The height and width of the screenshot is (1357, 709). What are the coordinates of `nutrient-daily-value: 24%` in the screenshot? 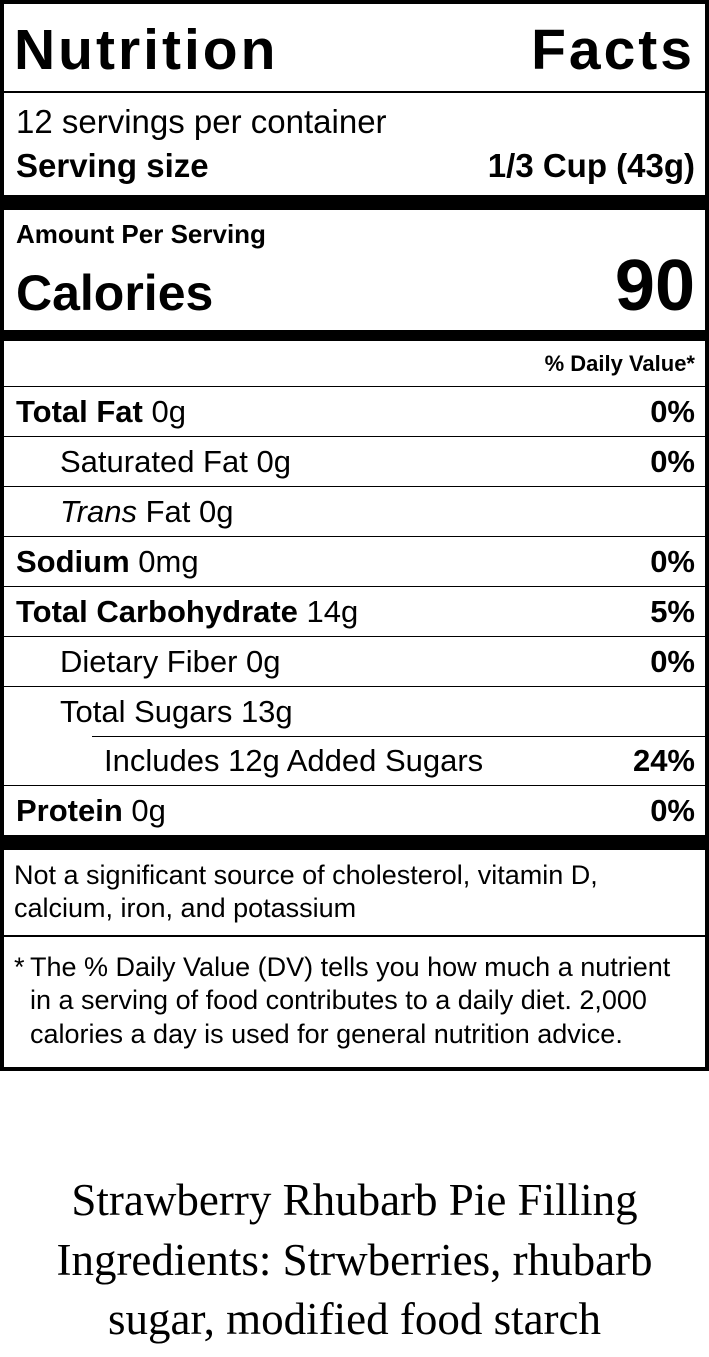 It's located at (663, 760).